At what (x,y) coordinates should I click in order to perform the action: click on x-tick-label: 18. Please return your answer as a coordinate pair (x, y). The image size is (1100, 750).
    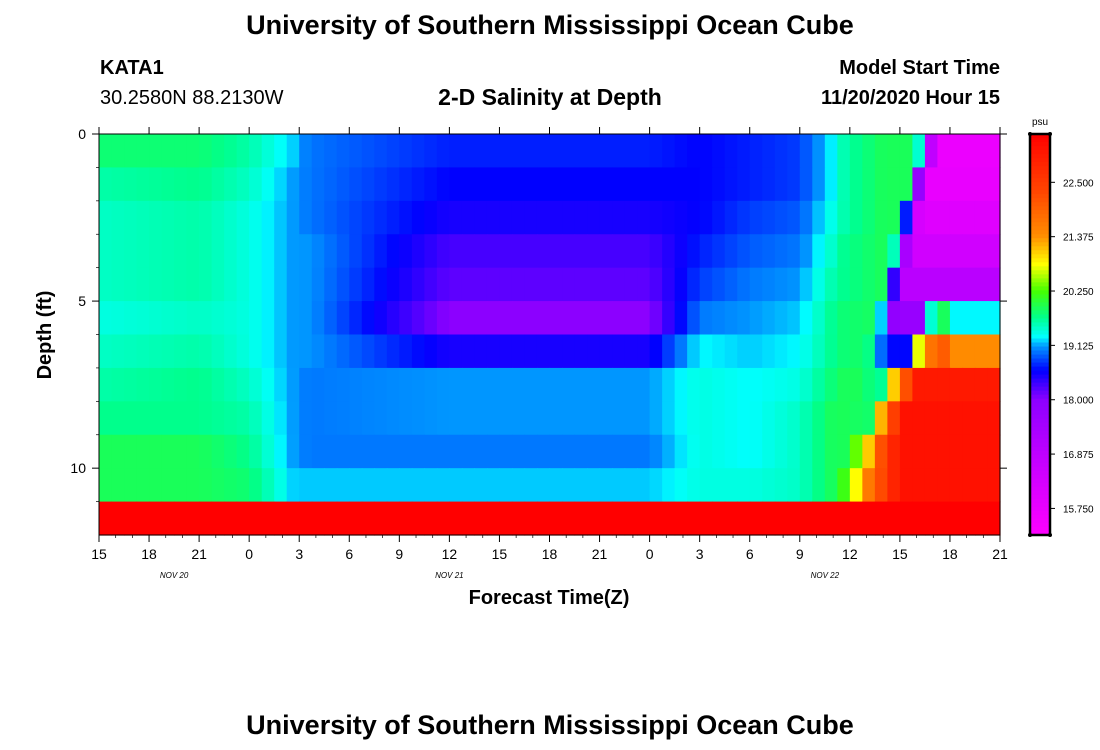
    Looking at the image, I should click on (149, 554).